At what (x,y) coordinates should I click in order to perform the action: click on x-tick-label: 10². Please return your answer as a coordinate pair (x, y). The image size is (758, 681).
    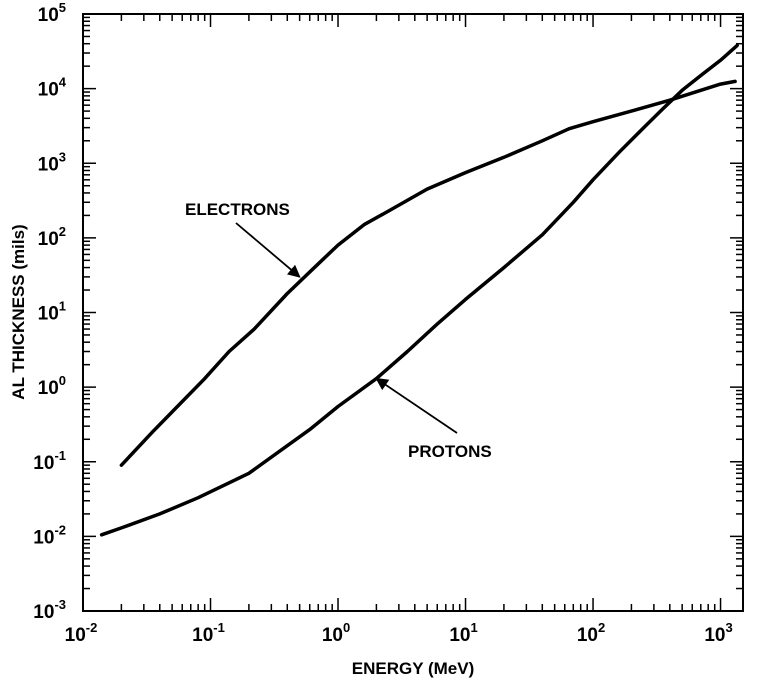
    Looking at the image, I should click on (591, 633).